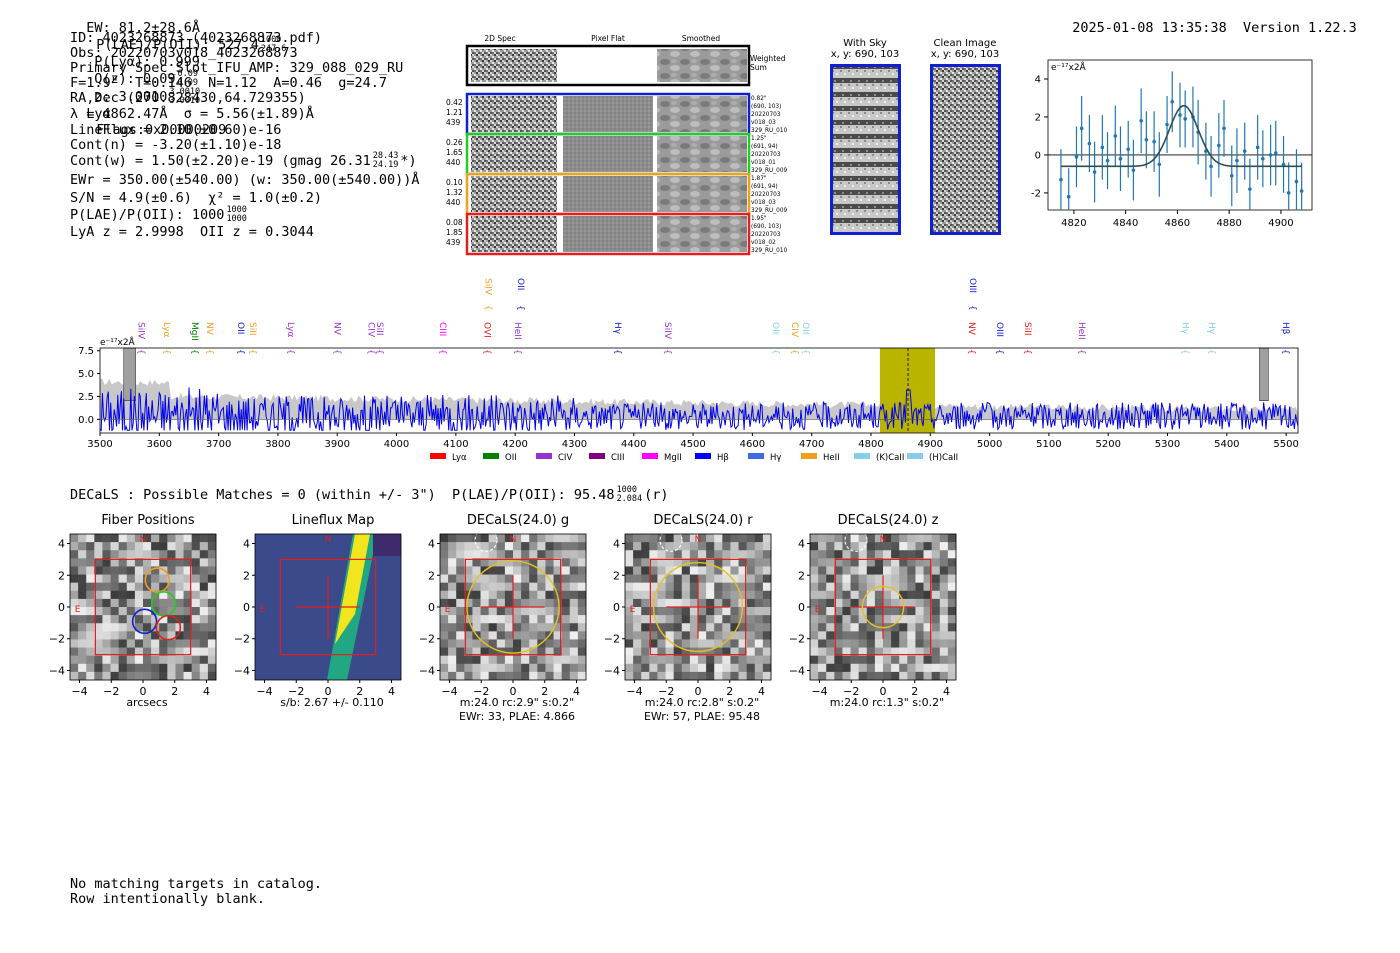  Describe the element at coordinates (454, 182) in the screenshot. I see `fiber-row-left-label: 0.10` at that location.